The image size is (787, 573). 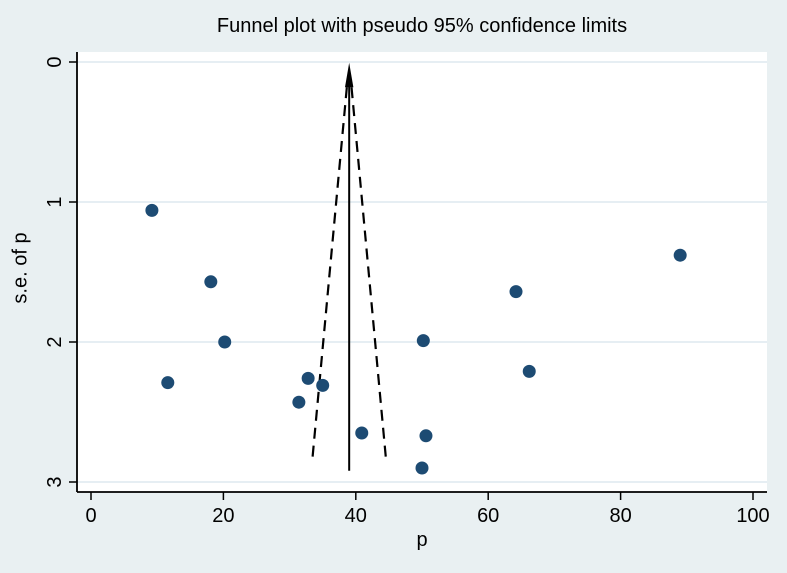 What do you see at coordinates (369, 273) in the screenshot?
I see `funnel-dashed-line-right` at bounding box center [369, 273].